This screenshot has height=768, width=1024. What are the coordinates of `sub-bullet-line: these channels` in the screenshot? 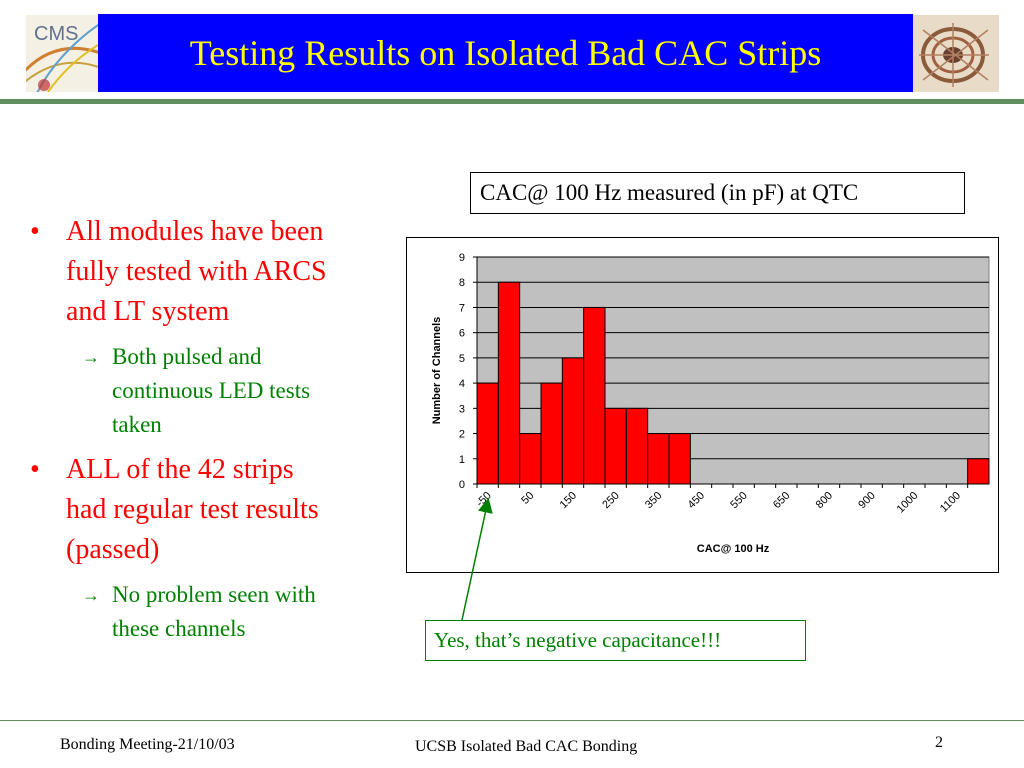 It's located at (179, 628).